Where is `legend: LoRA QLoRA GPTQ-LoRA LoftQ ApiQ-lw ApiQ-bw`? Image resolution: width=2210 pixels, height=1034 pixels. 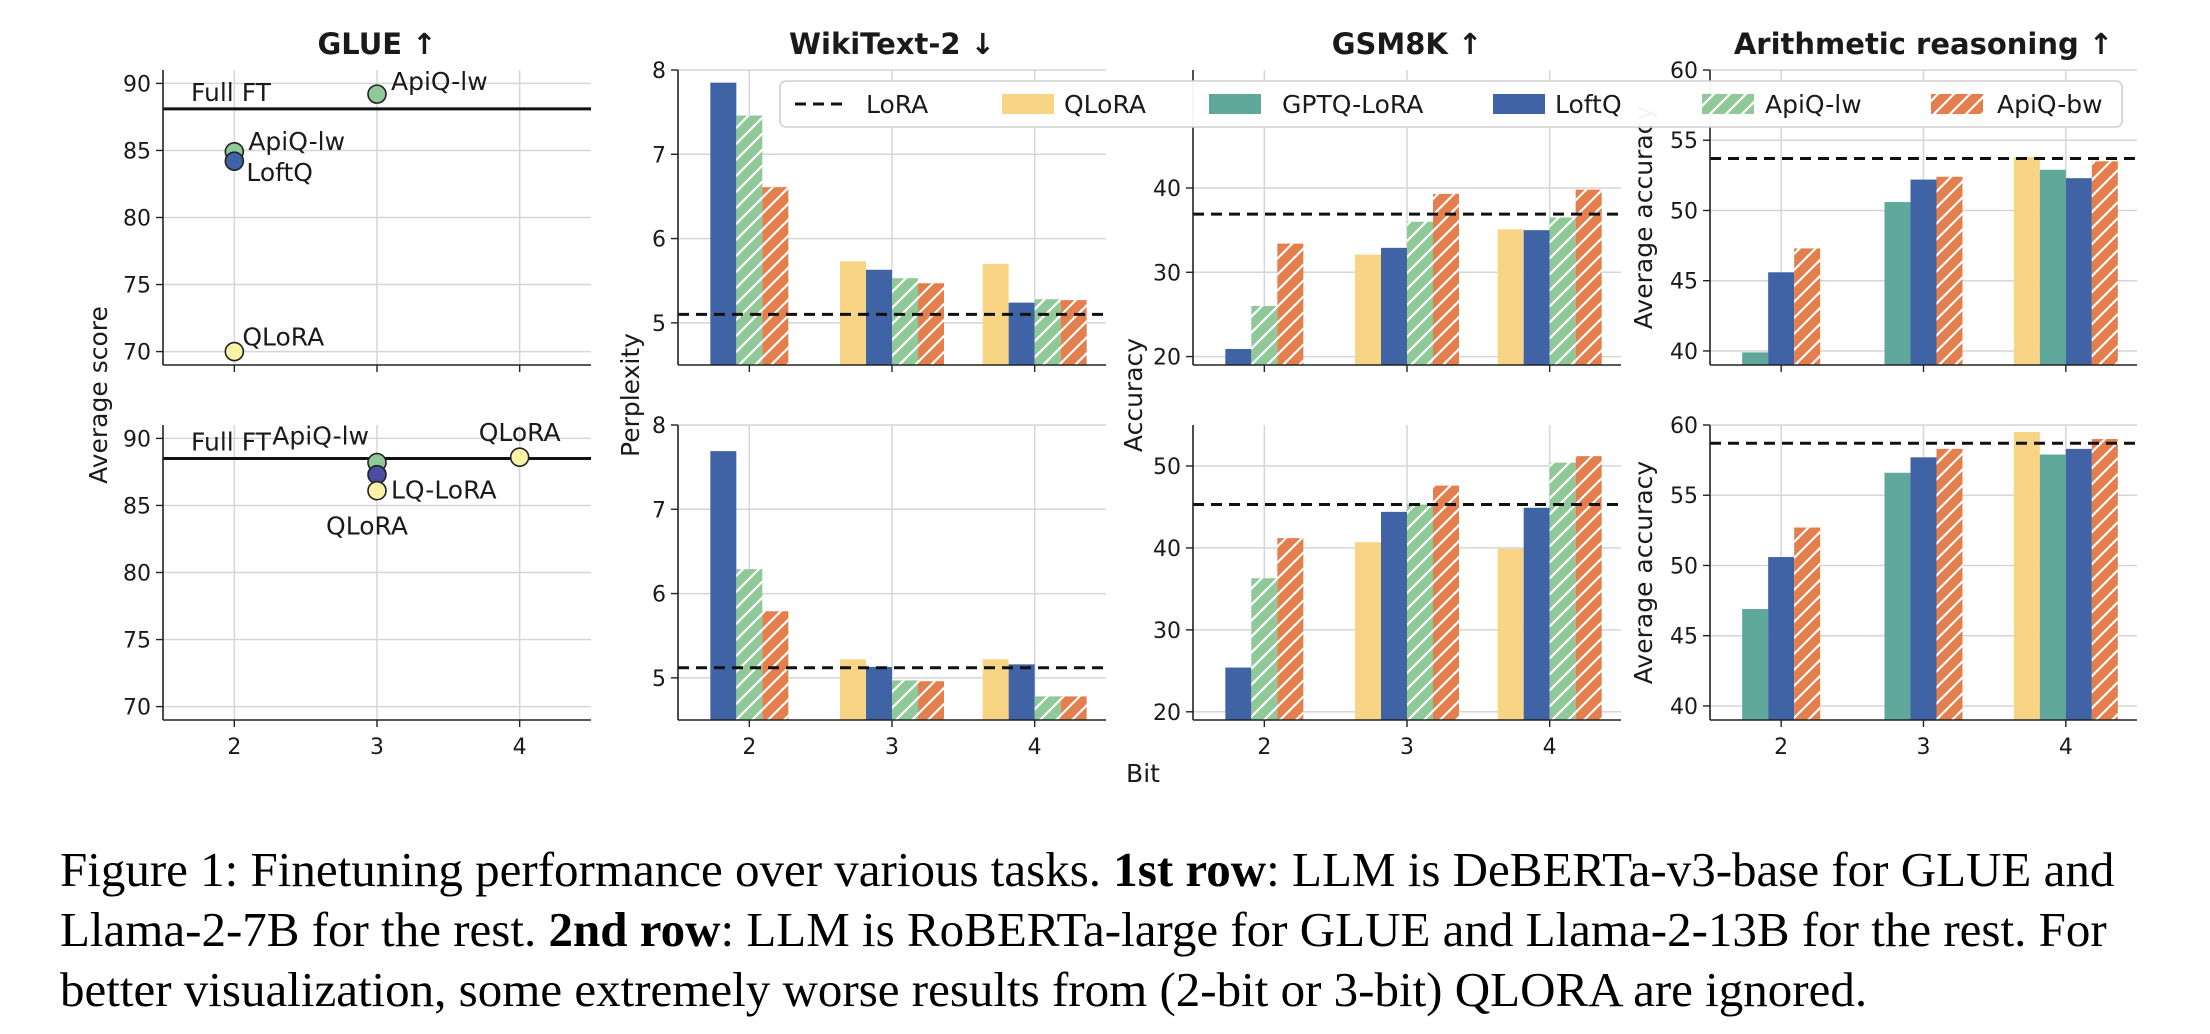 legend: LoRA QLoRA GPTQ-LoRA LoftQ ApiQ-lw ApiQ-bw is located at coordinates (1451, 104).